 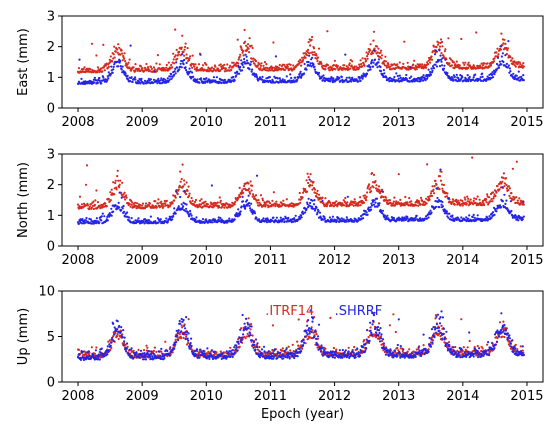 I want to click on series-shrrf, so click(x=300, y=63).